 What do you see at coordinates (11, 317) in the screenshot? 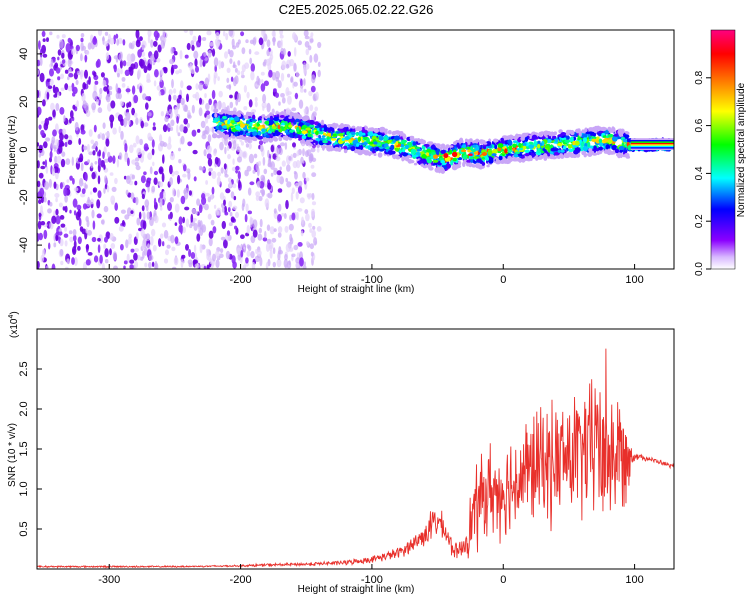
I see `snr-y-exponent-power: 4` at bounding box center [11, 317].